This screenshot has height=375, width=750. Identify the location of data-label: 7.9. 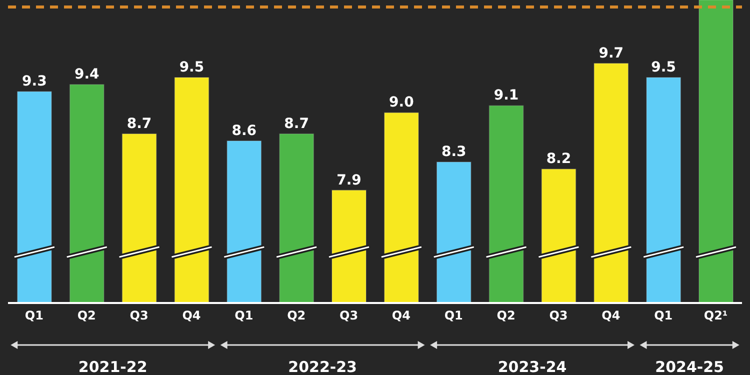
(349, 180).